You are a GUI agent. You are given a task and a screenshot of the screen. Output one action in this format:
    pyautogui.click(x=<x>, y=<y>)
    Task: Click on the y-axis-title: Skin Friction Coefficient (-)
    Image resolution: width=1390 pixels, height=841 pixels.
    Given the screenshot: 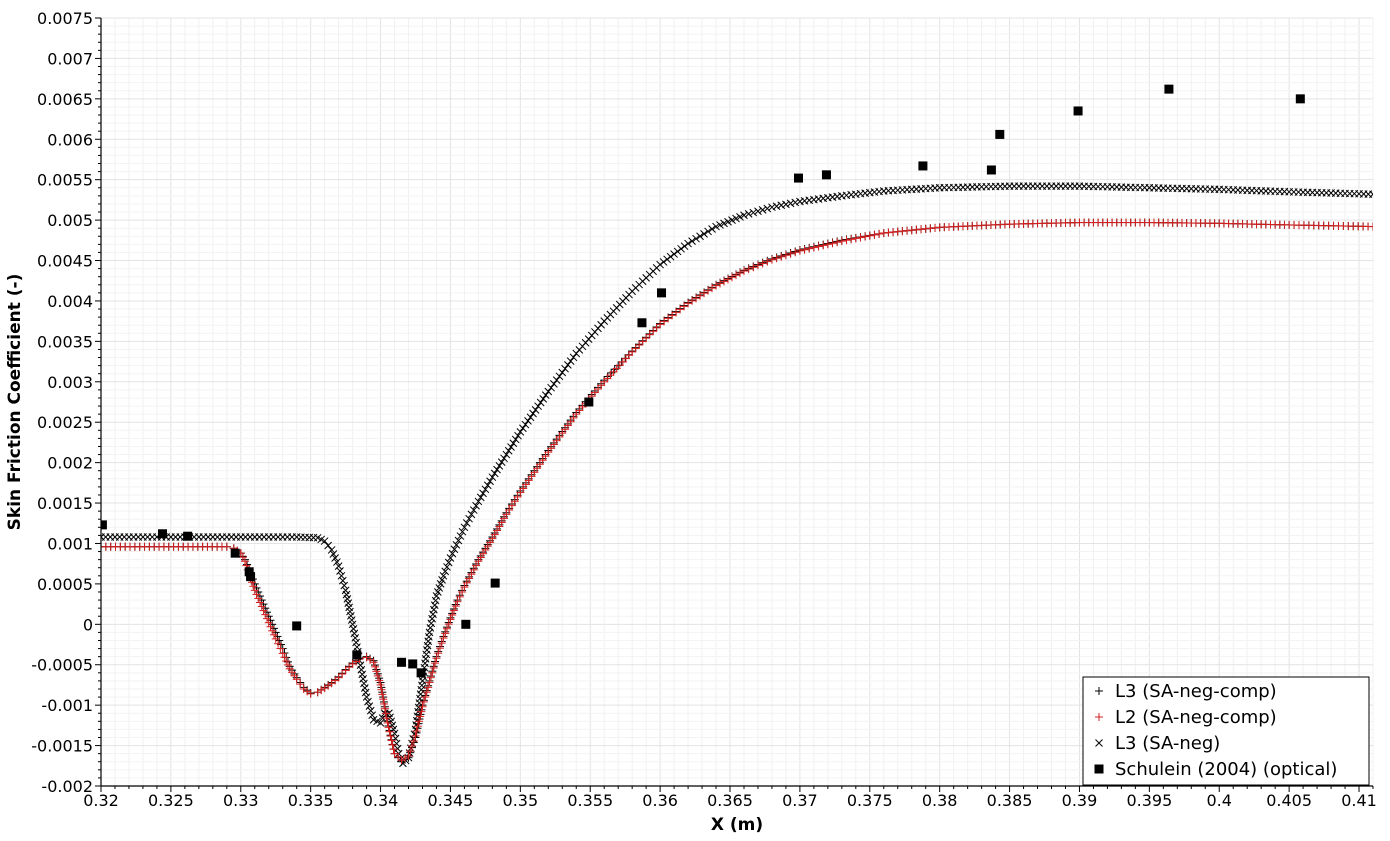 What is the action you would take?
    pyautogui.click(x=15, y=402)
    